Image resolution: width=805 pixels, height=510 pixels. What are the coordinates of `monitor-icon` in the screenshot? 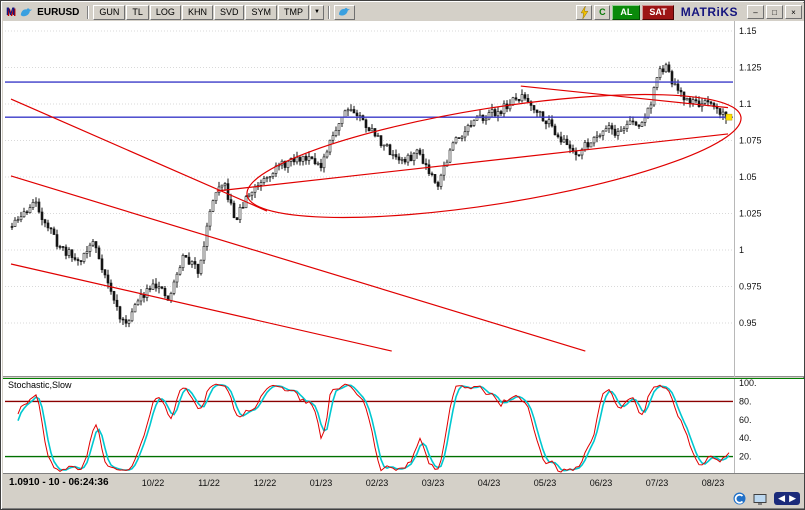 It's located at (760, 501).